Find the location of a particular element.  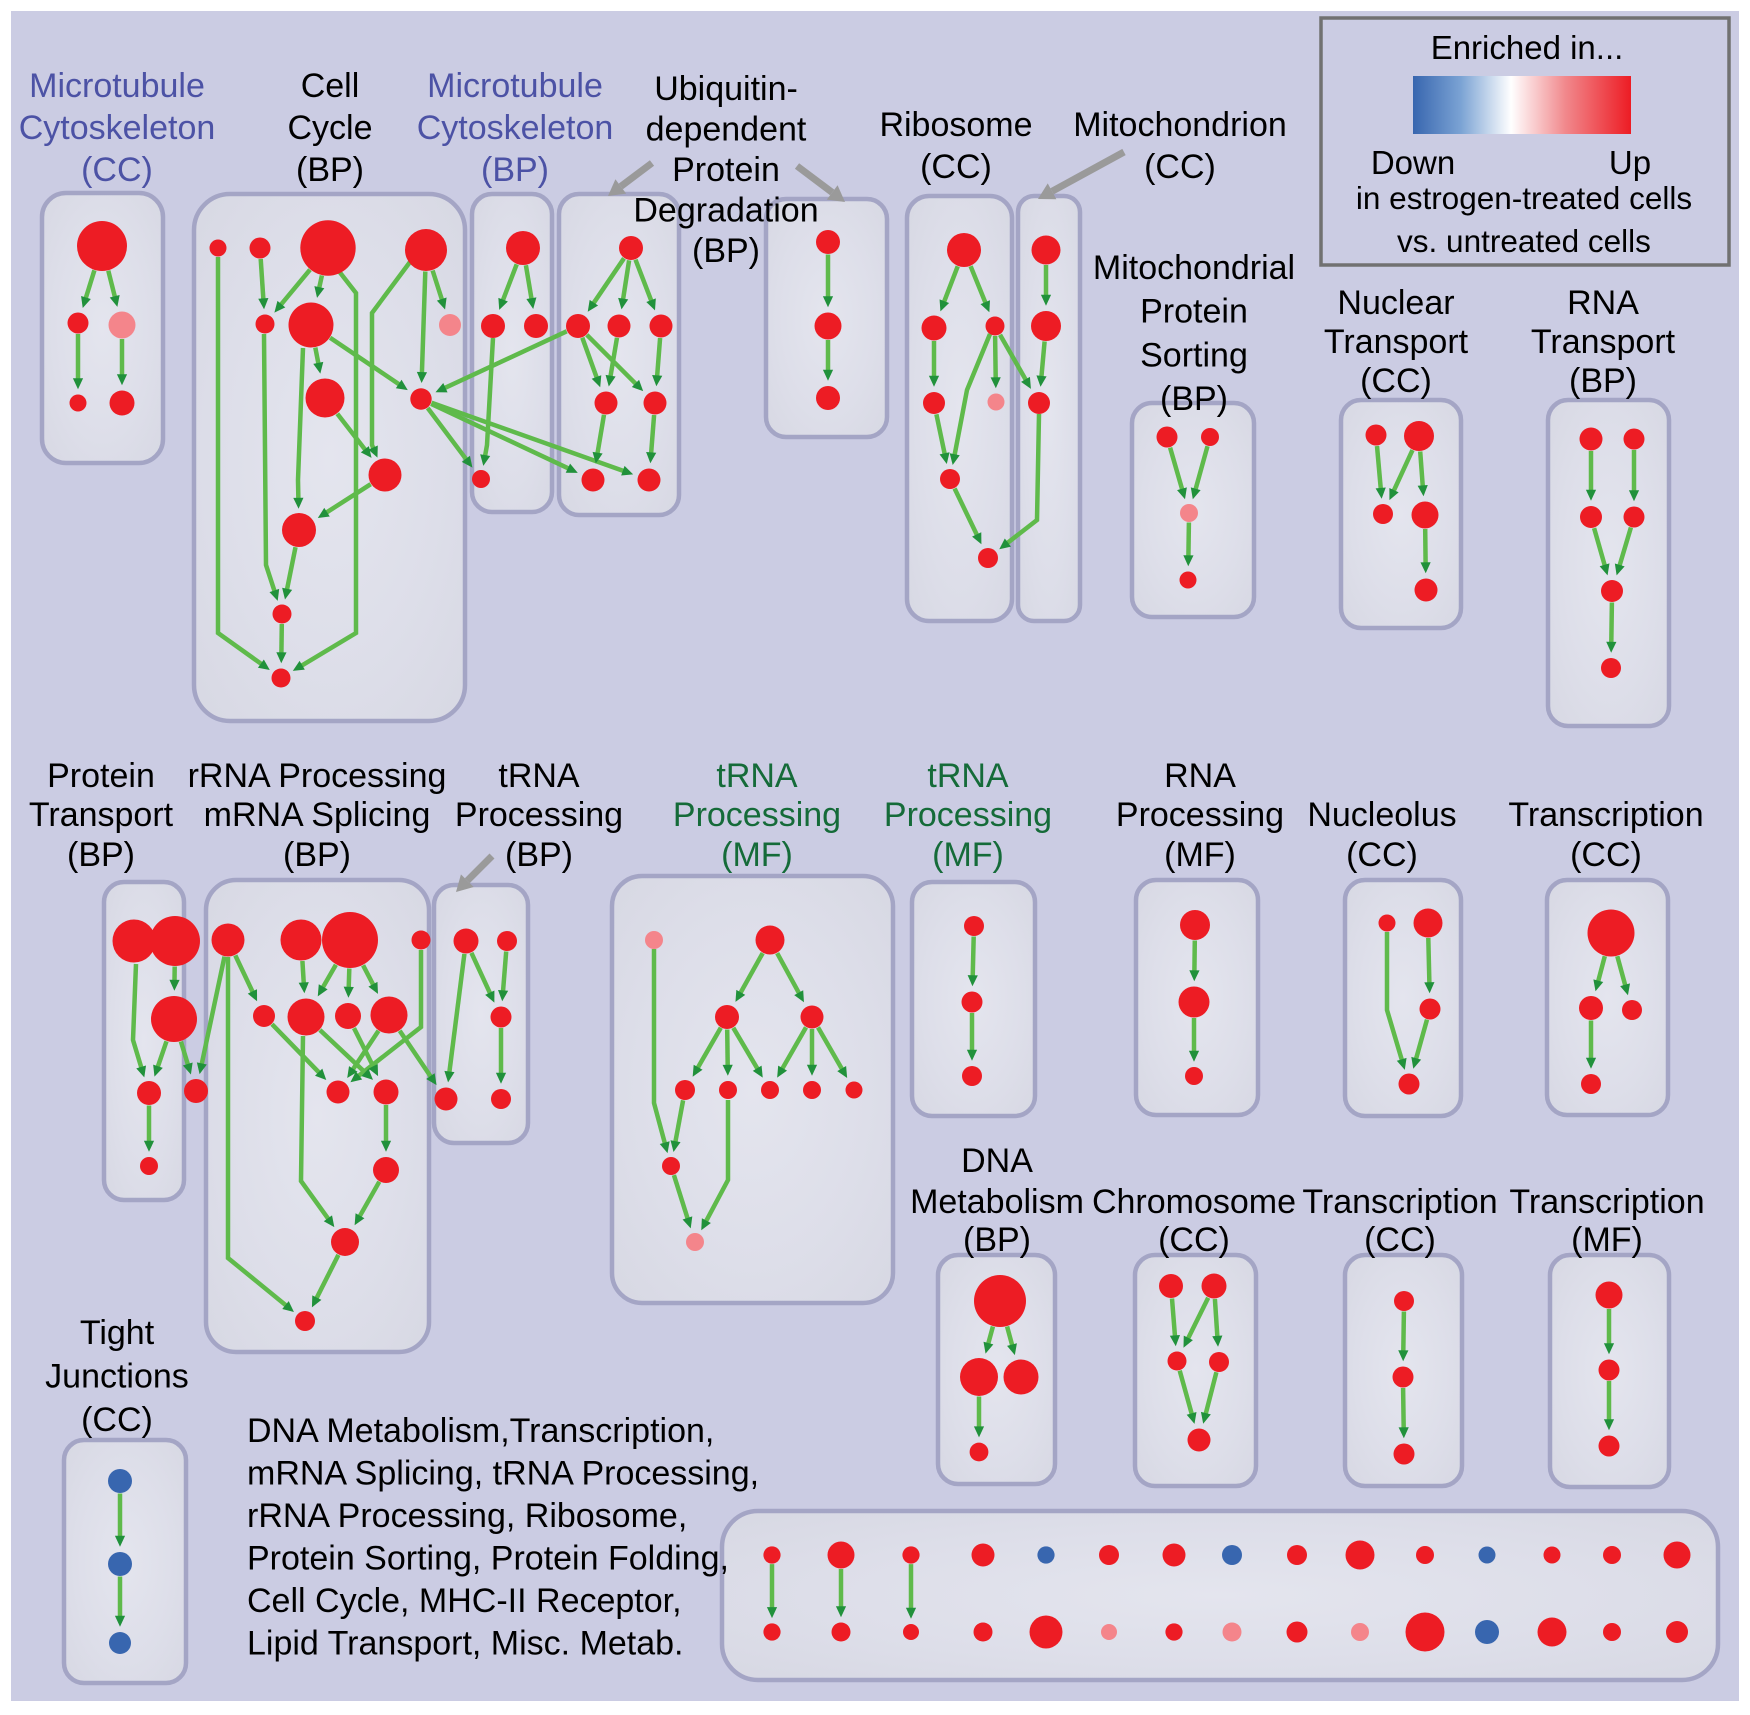

svg-text: Lipid Transport, Misc. Metab. is located at coordinates (465, 1644).